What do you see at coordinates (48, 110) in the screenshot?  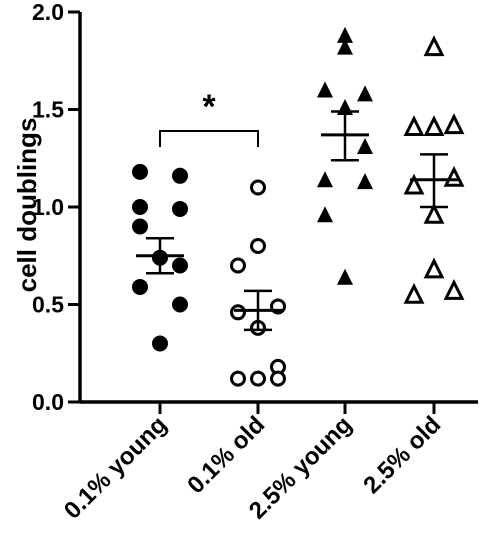 I see `y-tick-label: 1.5` at bounding box center [48, 110].